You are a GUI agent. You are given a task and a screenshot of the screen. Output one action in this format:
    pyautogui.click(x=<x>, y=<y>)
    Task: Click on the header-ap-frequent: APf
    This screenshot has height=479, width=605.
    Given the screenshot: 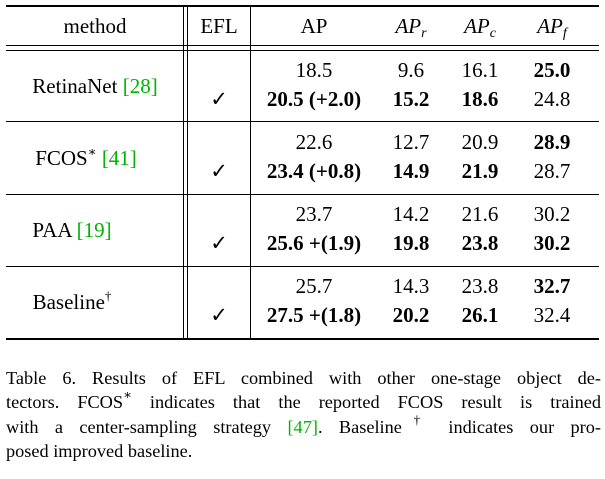 What is the action you would take?
    pyautogui.click(x=552, y=27)
    